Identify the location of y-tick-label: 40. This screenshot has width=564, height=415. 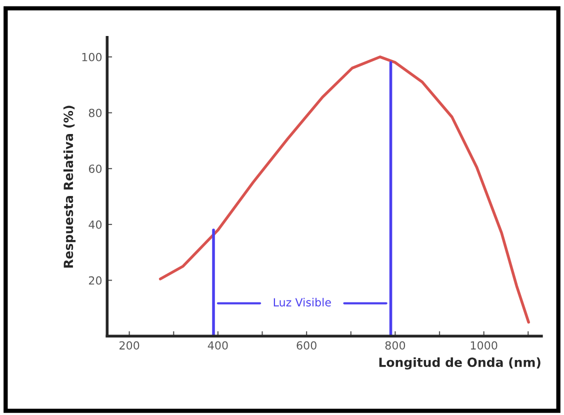
(95, 224).